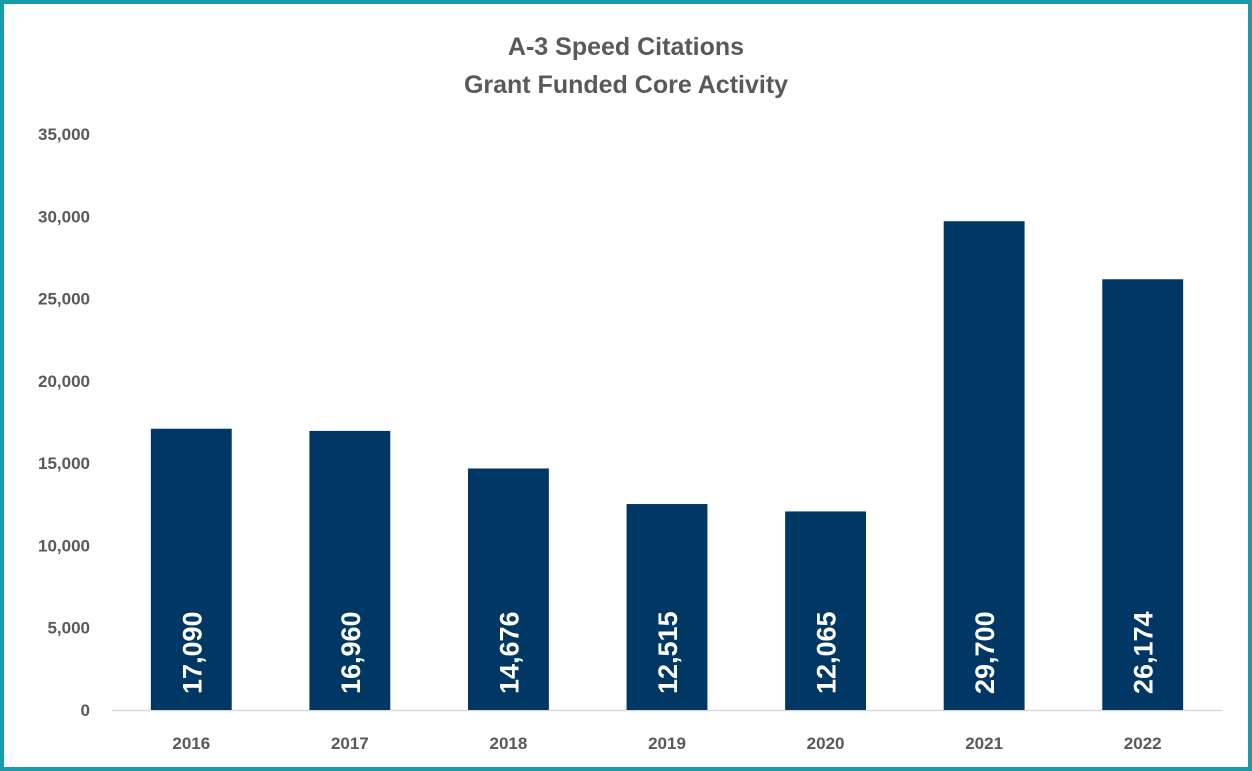 The height and width of the screenshot is (771, 1252). Describe the element at coordinates (984, 743) in the screenshot. I see `x-tick-label: 2021` at that location.